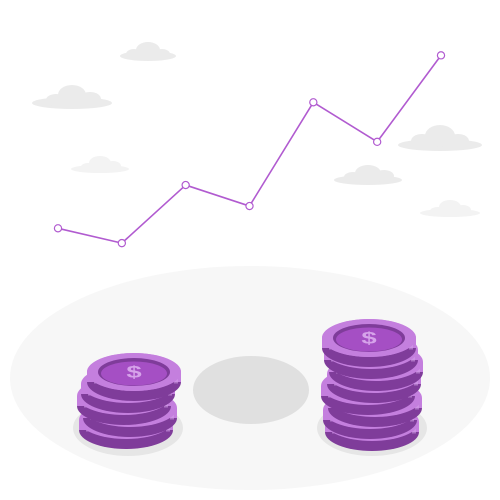 The image size is (500, 500). What do you see at coordinates (129, 401) in the screenshot?
I see `coin-stack-left: $` at bounding box center [129, 401].